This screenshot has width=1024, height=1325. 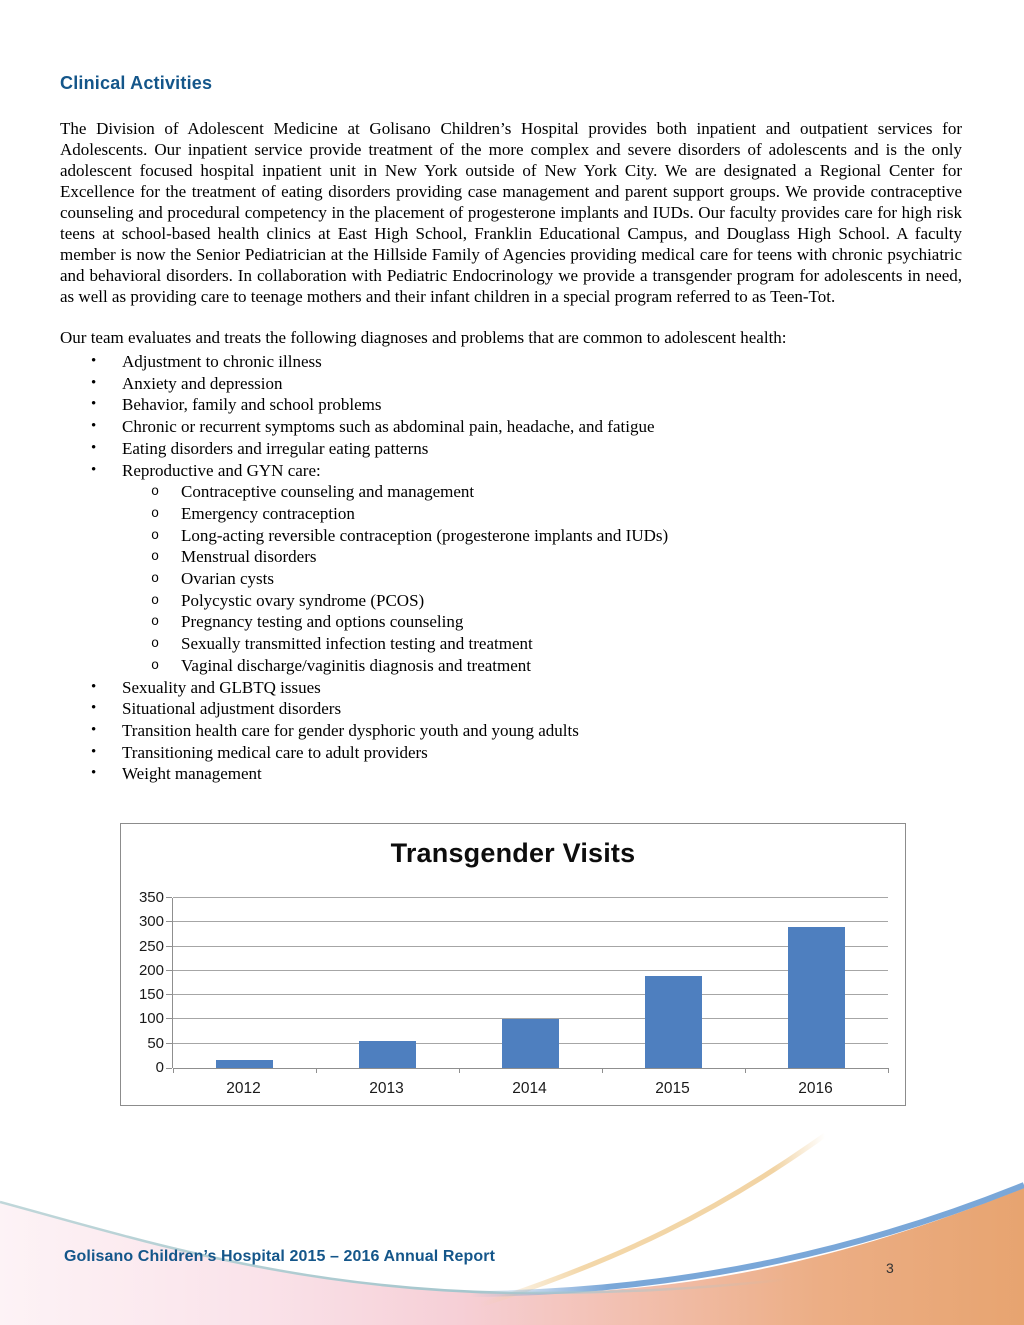 What do you see at coordinates (232, 709) in the screenshot?
I see `list-item-text: Situational adjustment disorders` at bounding box center [232, 709].